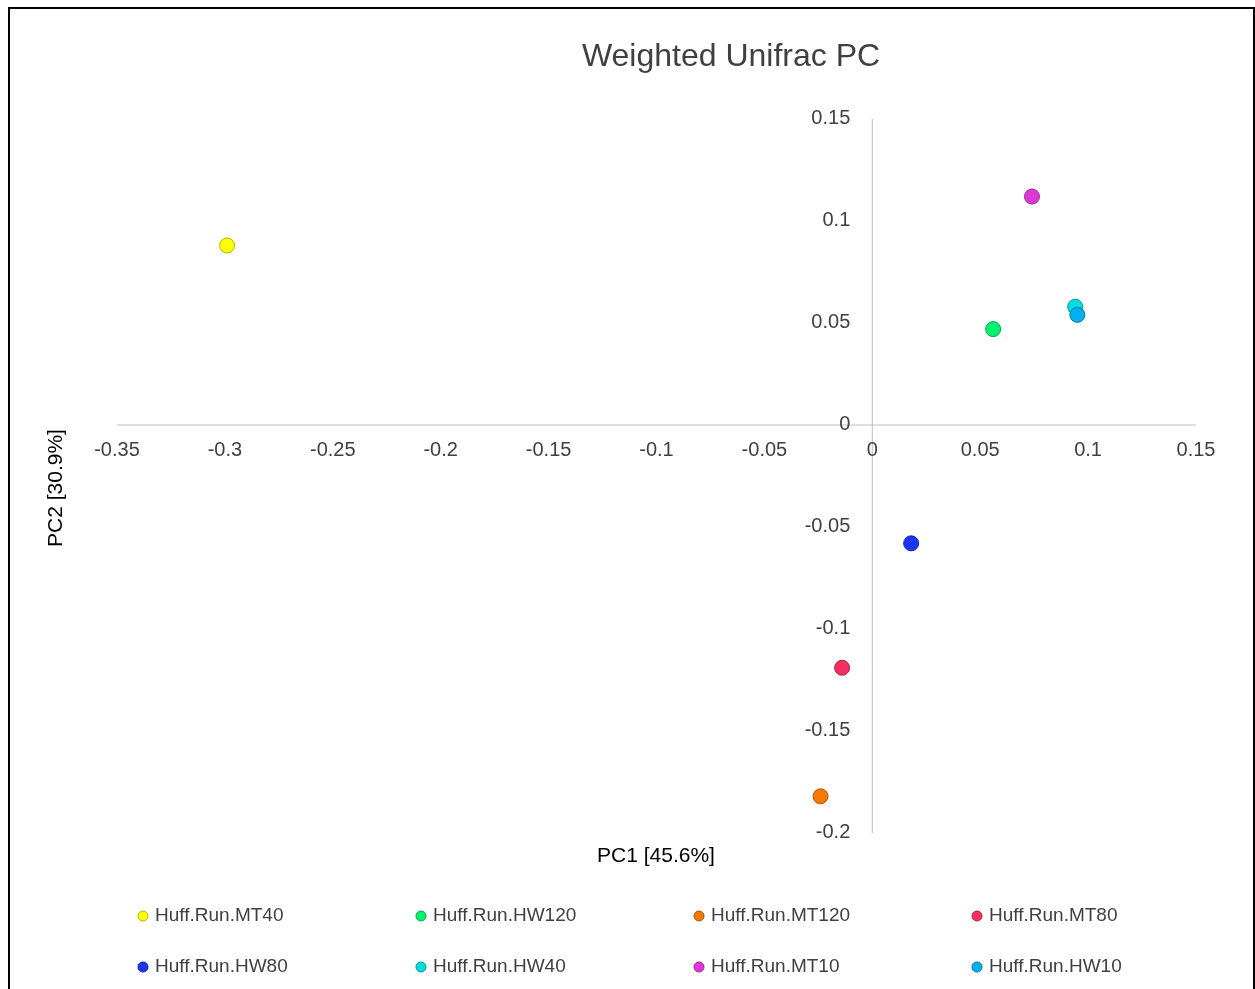 The image size is (1255, 989). Describe the element at coordinates (54, 488) in the screenshot. I see `y-axis-title: PC2 [30.9%]` at that location.